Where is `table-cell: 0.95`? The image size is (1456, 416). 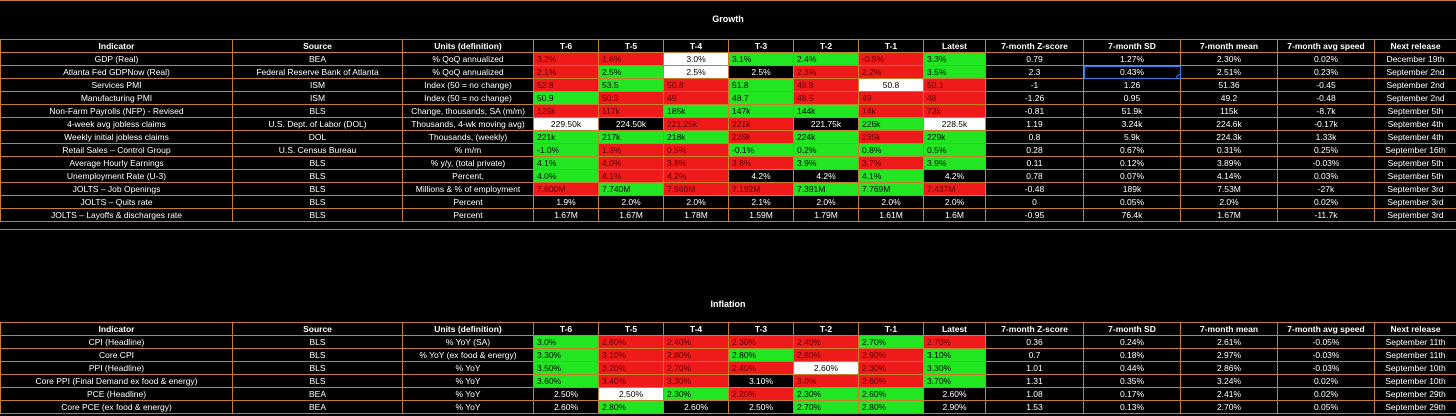 table-cell: 0.95 is located at coordinates (1132, 98).